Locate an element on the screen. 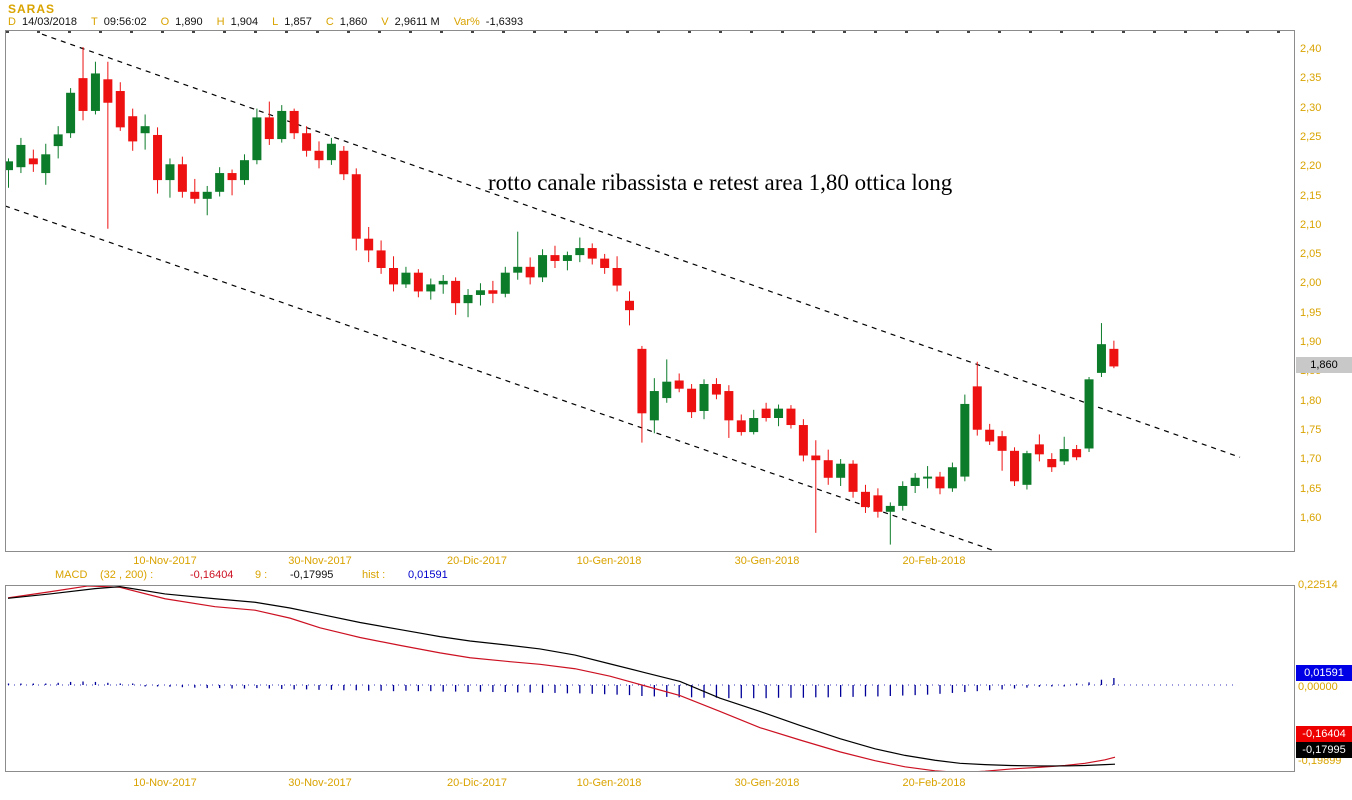 Image resolution: width=1352 pixels, height=800 pixels. price-axis-label: 2,15 is located at coordinates (1311, 195).